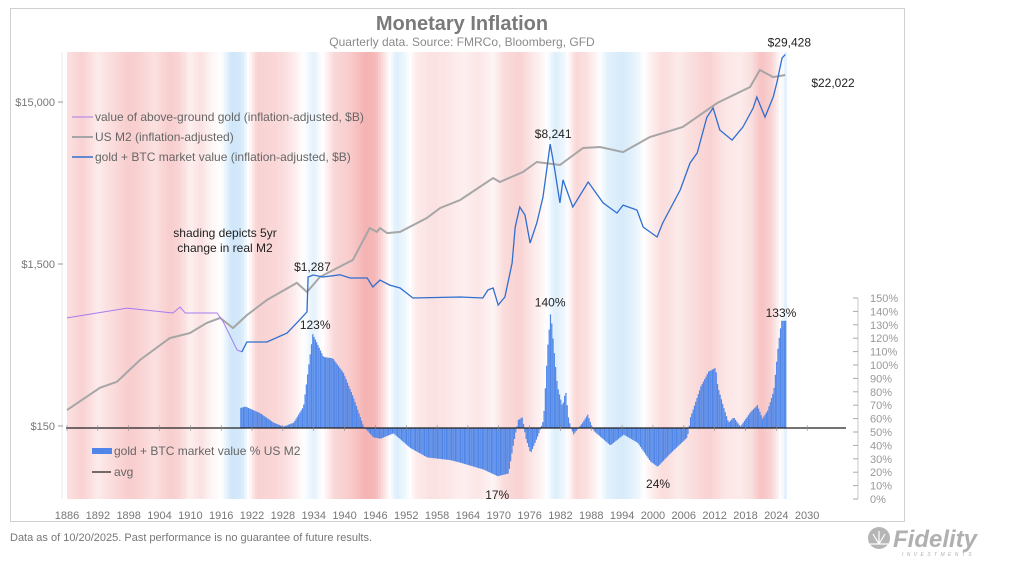 The image size is (1024, 563). I want to click on right-tick-label: 90%, so click(881, 379).